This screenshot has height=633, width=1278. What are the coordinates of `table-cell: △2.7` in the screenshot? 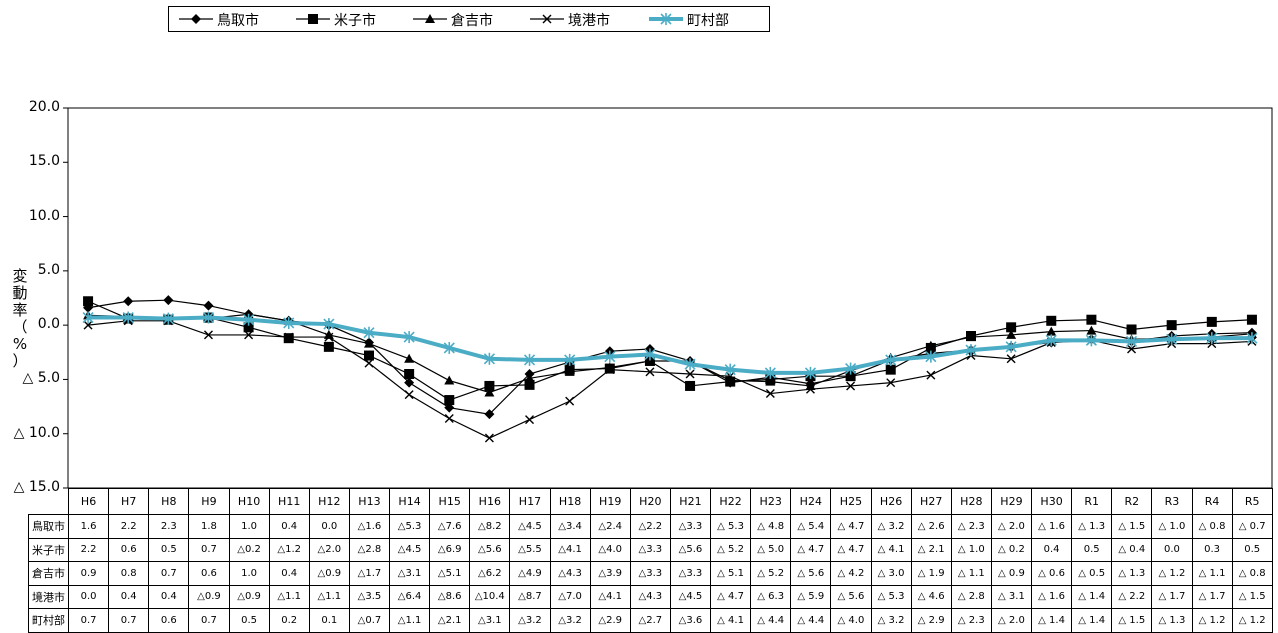 It's located at (650, 620).